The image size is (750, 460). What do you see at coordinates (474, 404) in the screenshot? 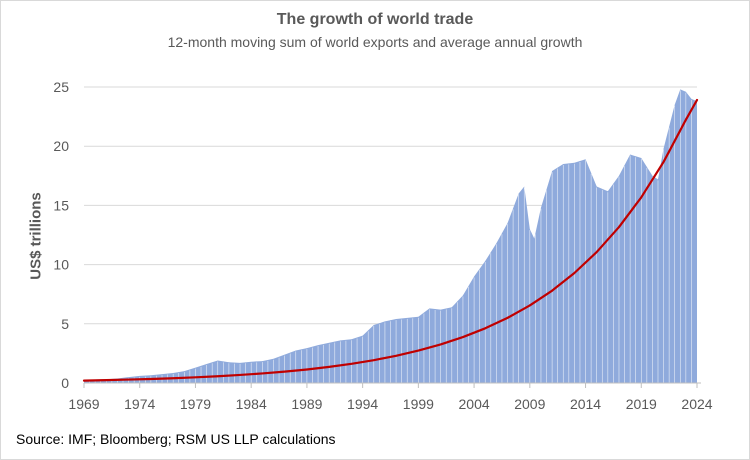
I see `x-tick-label: 2004` at bounding box center [474, 404].